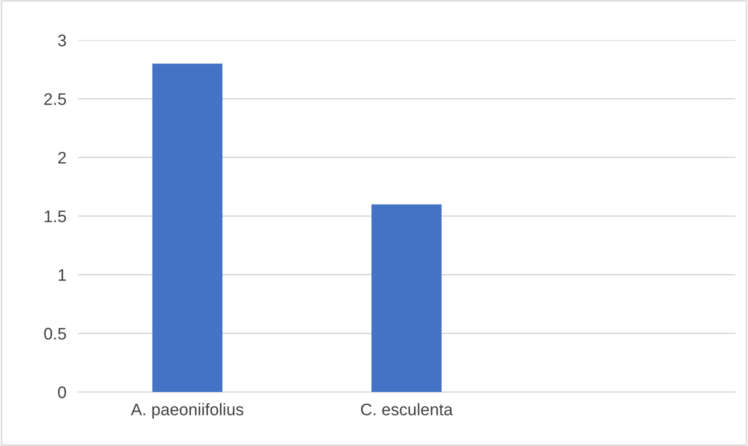  I want to click on y-tick-label: 1, so click(62, 275).